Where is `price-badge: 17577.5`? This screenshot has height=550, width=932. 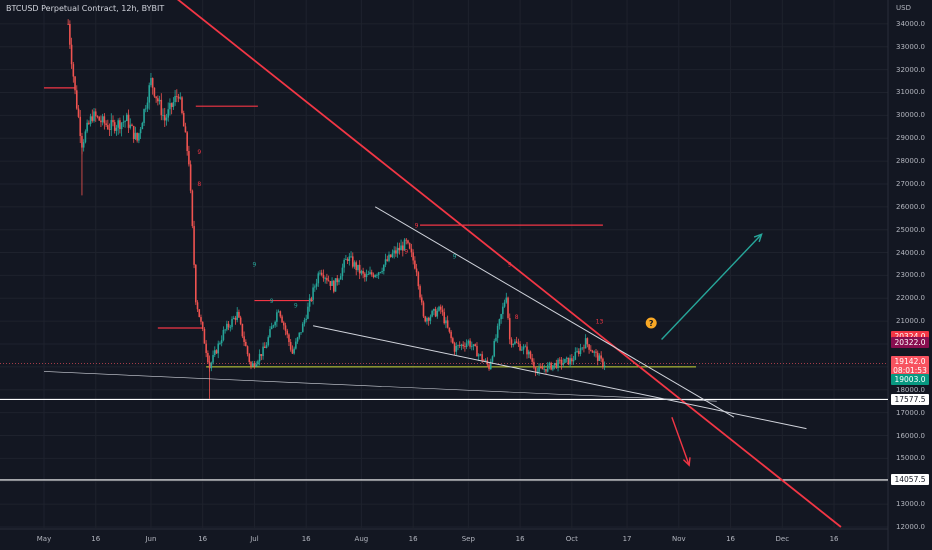 price-badge: 17577.5 is located at coordinates (910, 399).